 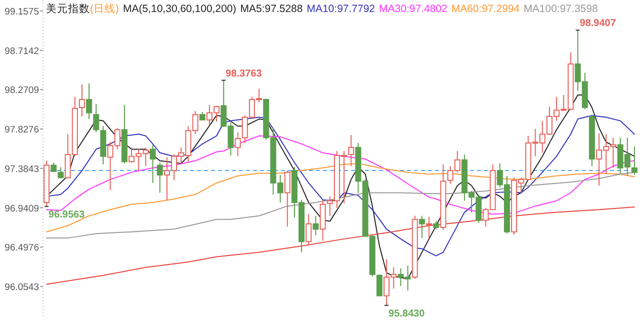 I want to click on y-tick-label: 96.4976, so click(x=21, y=248).